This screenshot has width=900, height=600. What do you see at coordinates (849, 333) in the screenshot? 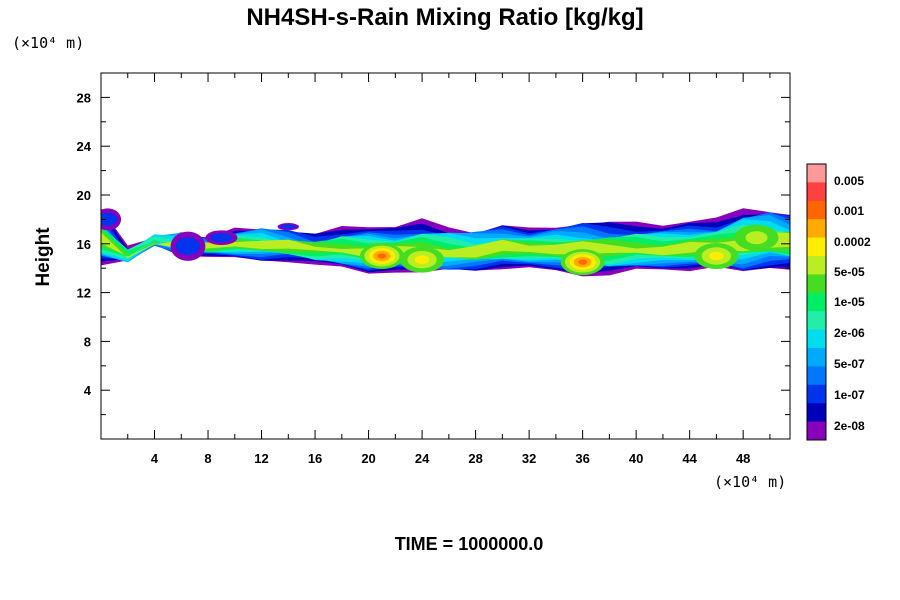
I see `colorbar-label: 2e-06` at bounding box center [849, 333].